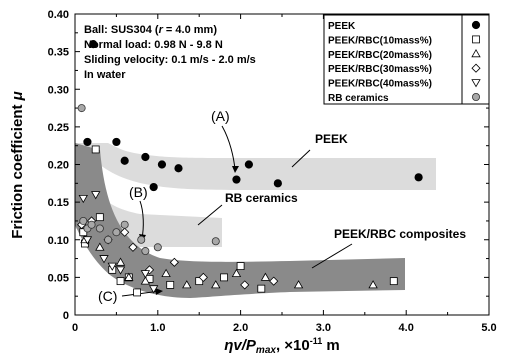  I want to click on legend-label: PEEK/RBC(30mass%), so click(380, 69).